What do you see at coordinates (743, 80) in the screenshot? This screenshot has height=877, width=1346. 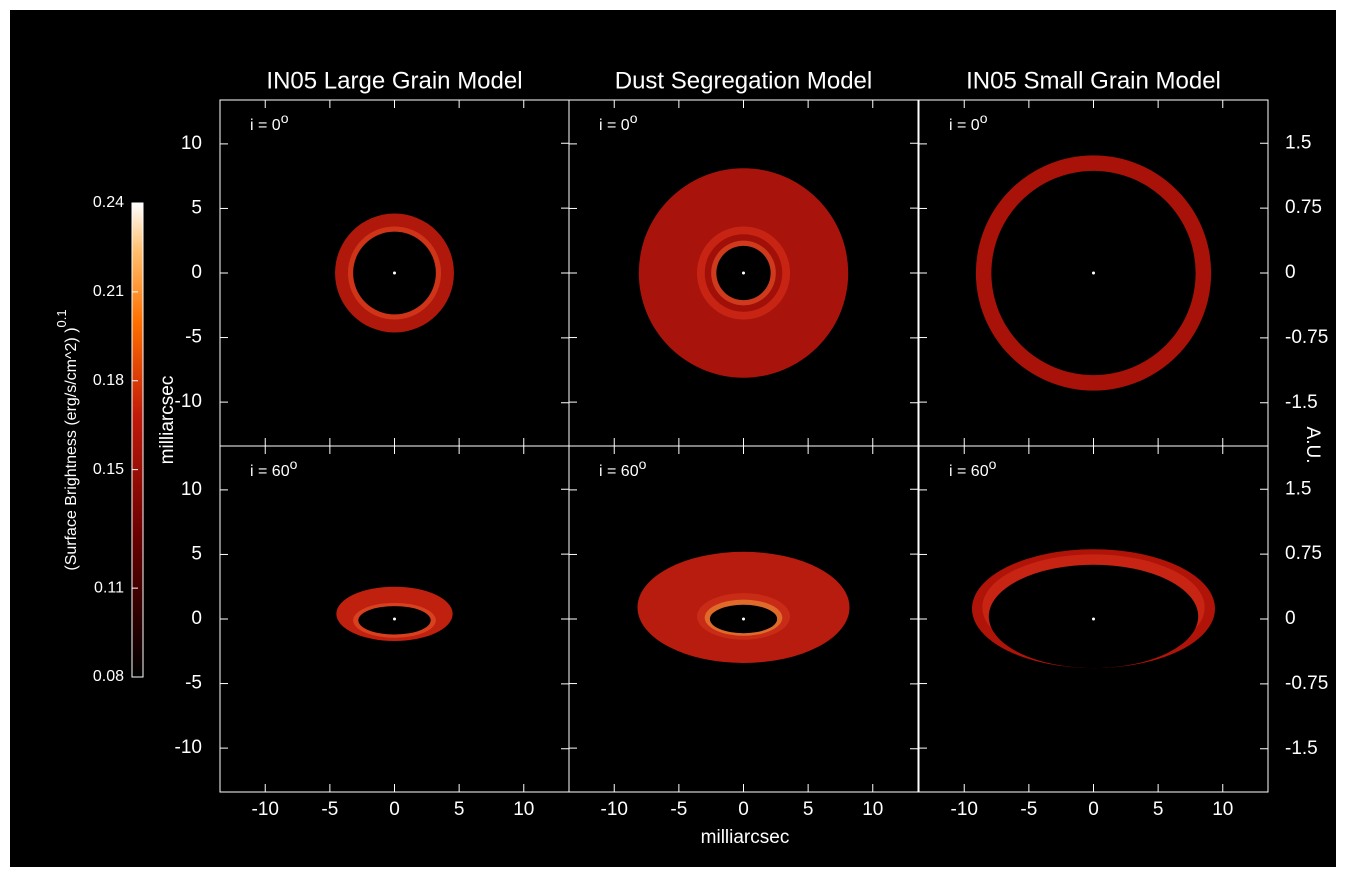 I see `panel-title: Dust Segregation Model` at bounding box center [743, 80].